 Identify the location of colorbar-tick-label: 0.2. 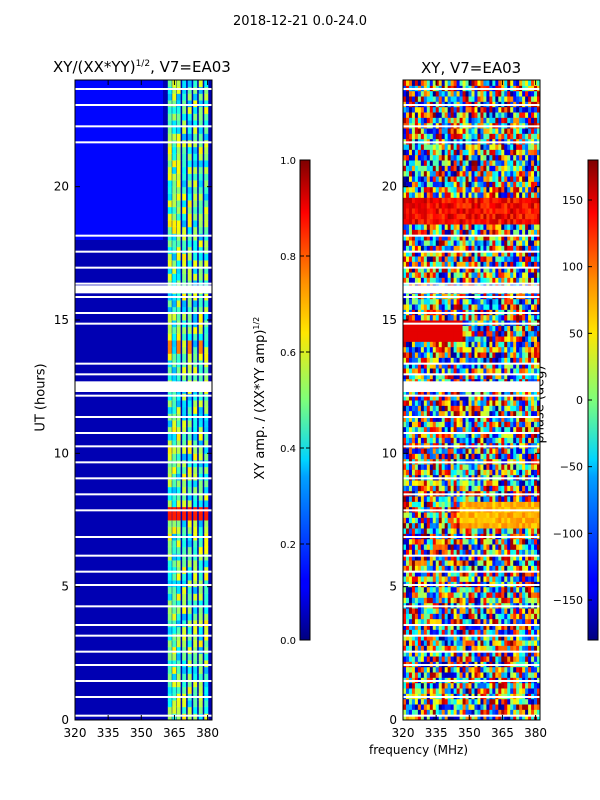
(288, 545).